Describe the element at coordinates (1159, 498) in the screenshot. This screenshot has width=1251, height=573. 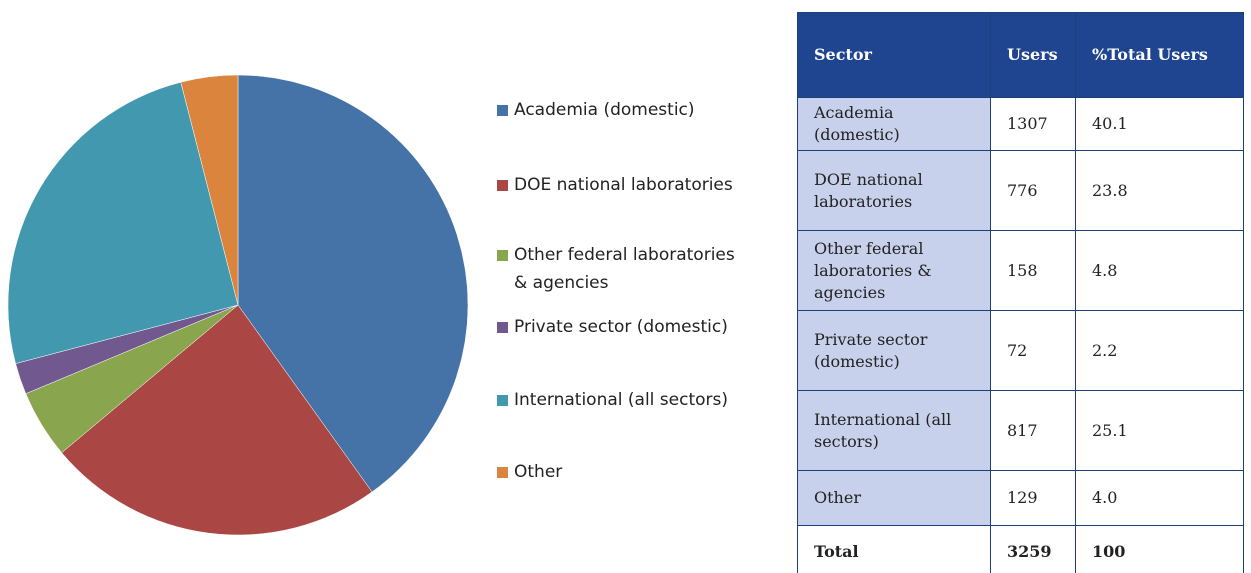
I see `table-cell: 4.0` at that location.